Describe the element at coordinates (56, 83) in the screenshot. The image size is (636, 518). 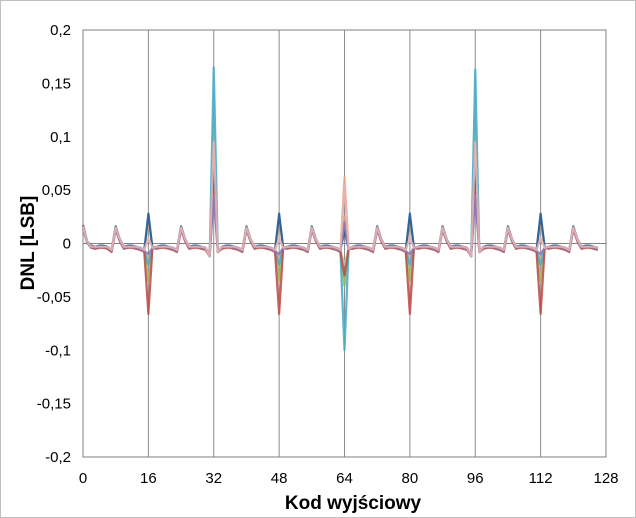
I see `y-tick-label: 0,15` at that location.